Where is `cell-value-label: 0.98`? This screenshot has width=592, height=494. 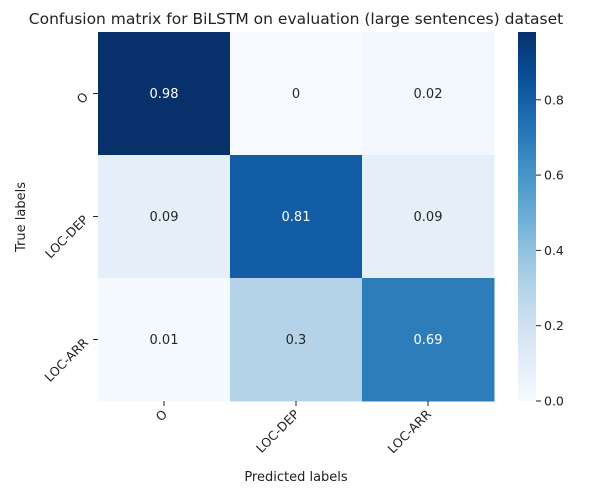
cell-value-label: 0.98 is located at coordinates (164, 94).